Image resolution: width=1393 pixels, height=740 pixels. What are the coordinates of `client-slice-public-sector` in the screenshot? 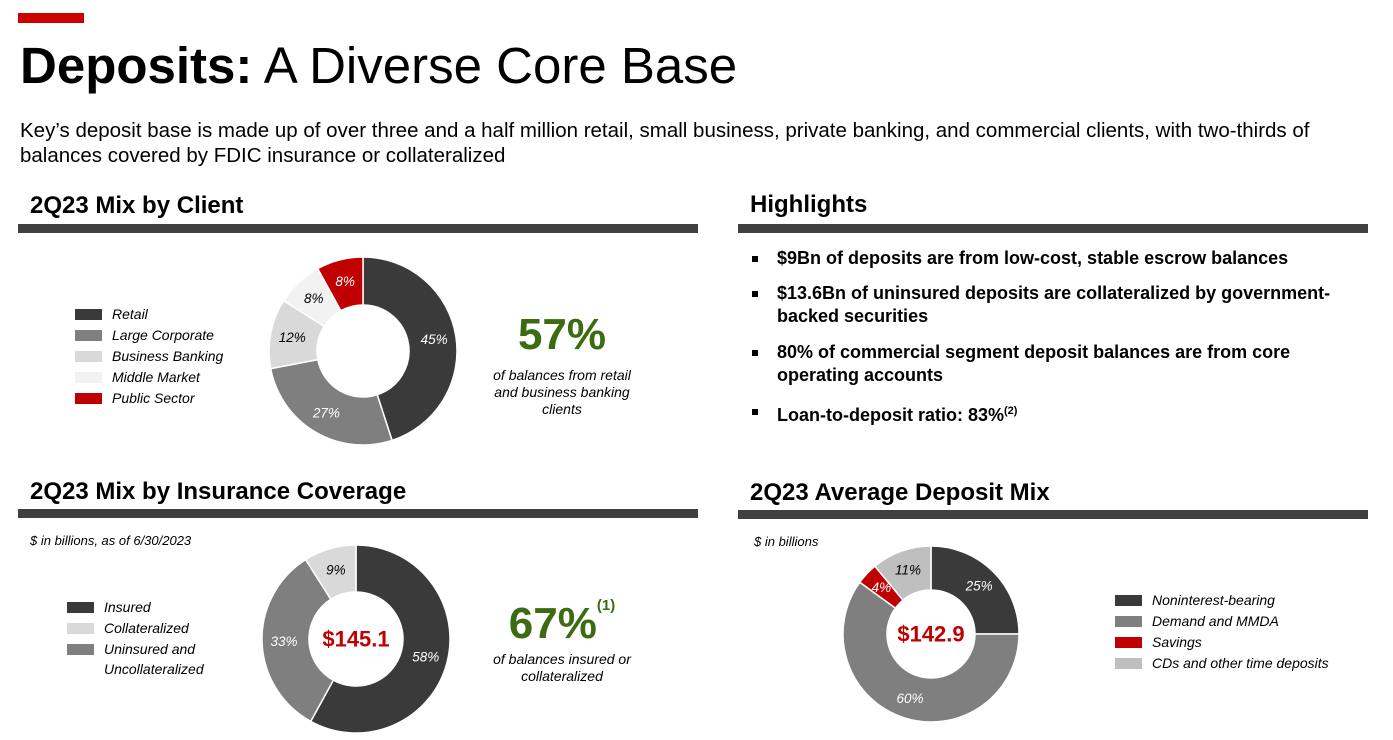 It's located at (340, 284).